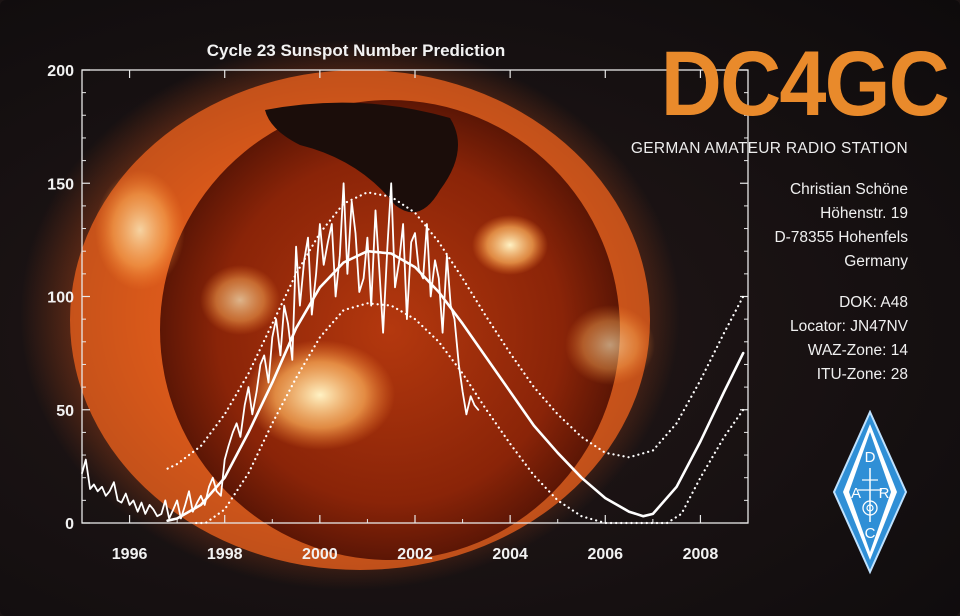  Describe the element at coordinates (225, 554) in the screenshot. I see `x-tick-label: 1998` at that location.